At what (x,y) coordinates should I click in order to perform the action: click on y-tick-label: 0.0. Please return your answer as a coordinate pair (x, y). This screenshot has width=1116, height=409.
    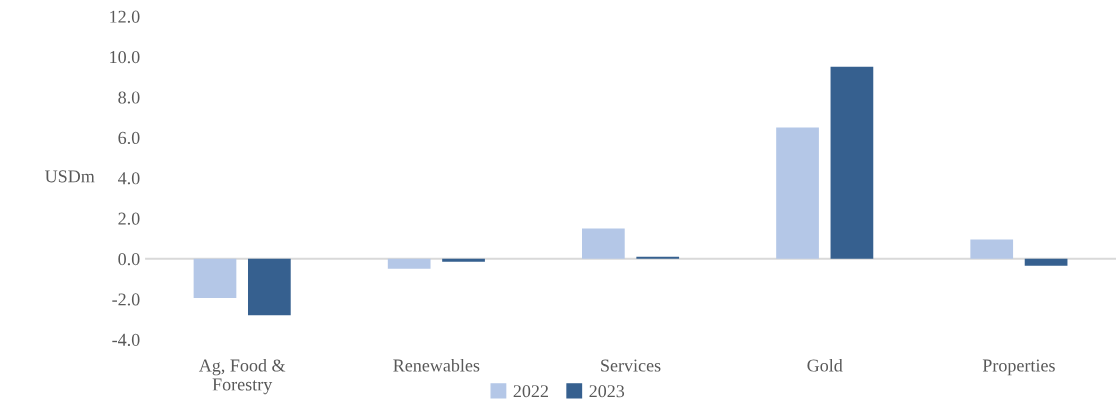
    Looking at the image, I should click on (129, 259).